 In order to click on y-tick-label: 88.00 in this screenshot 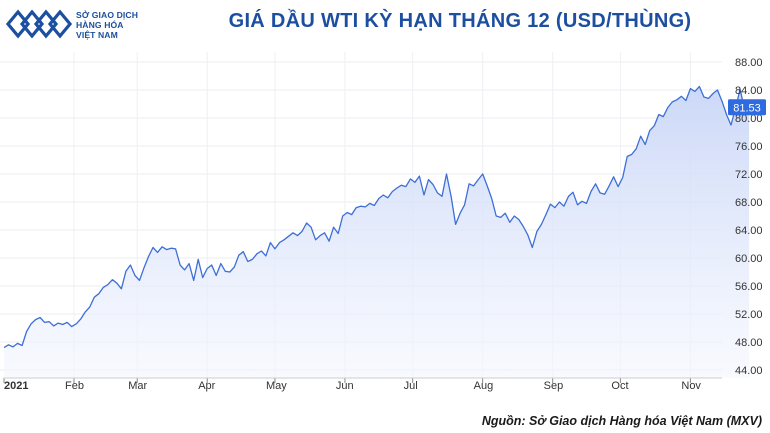, I will do `click(749, 63)`.